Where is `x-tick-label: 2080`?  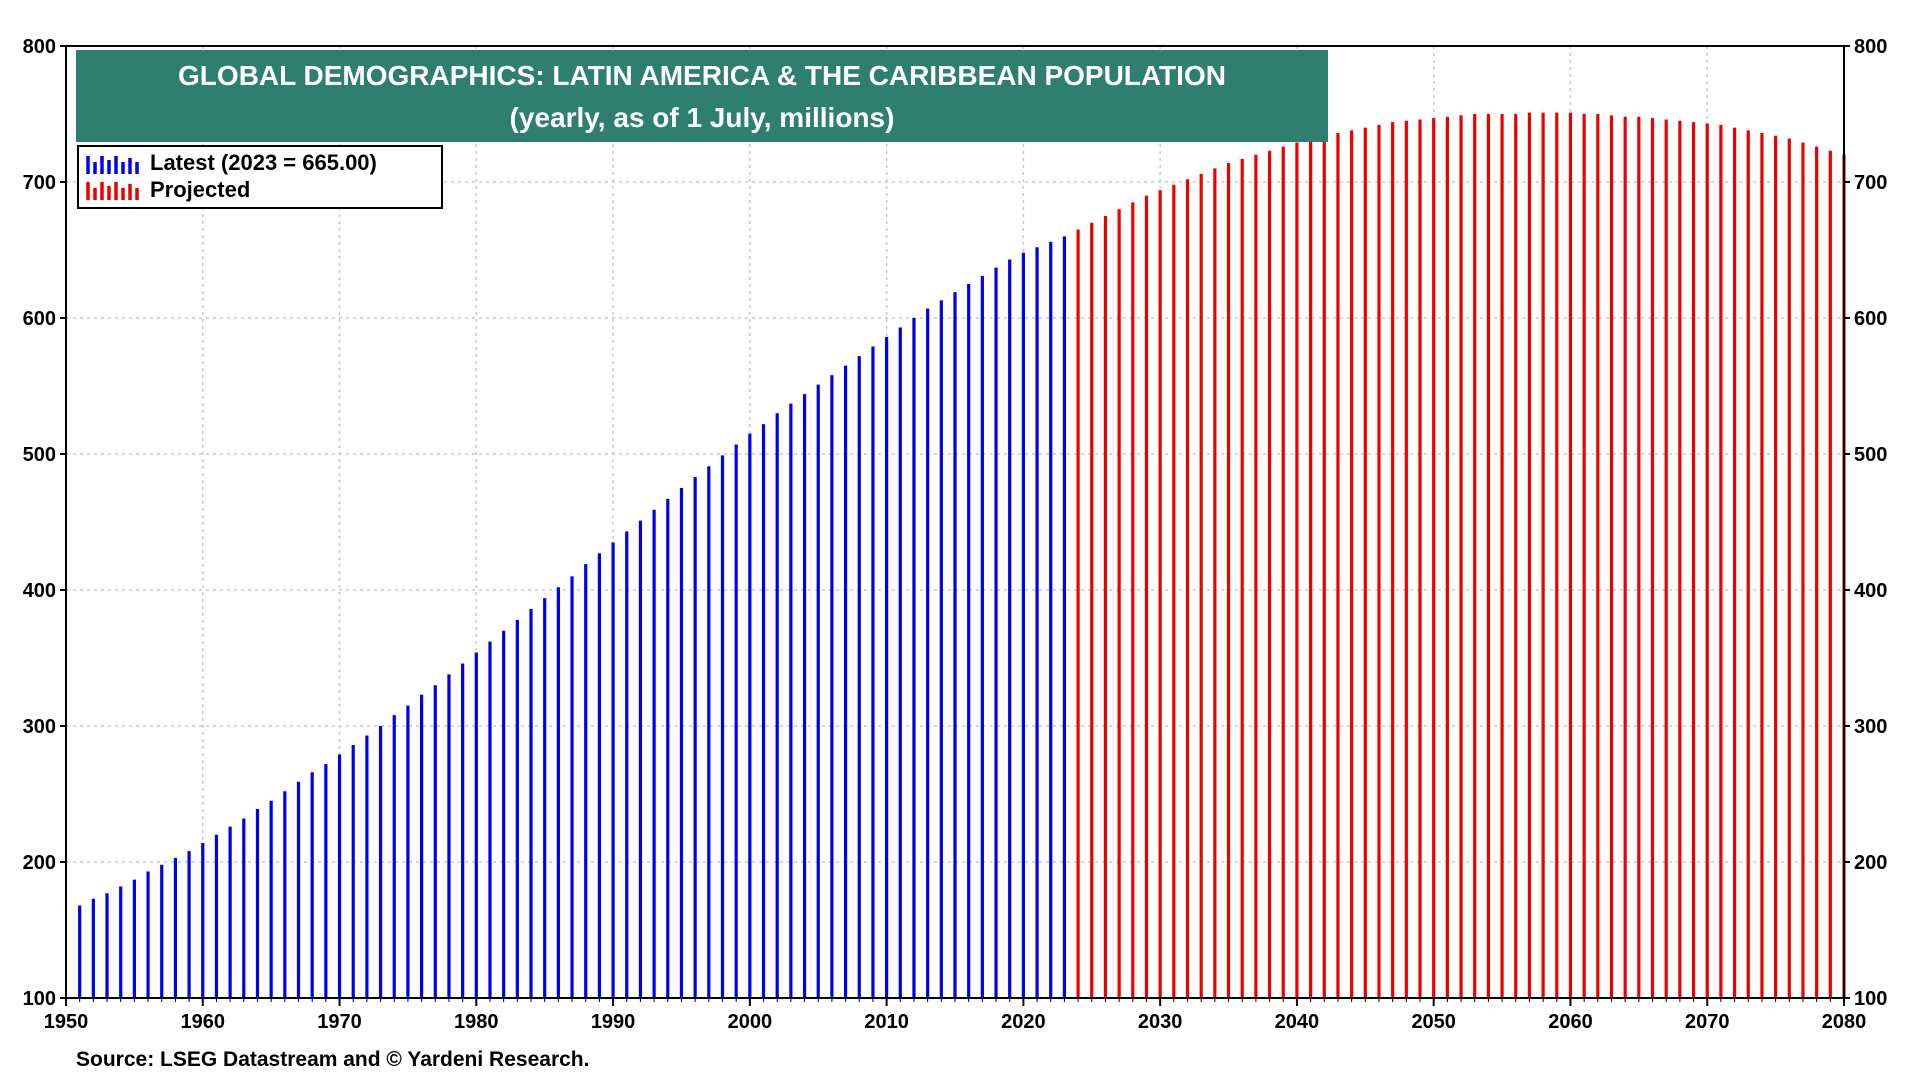 x-tick-label: 2080 is located at coordinates (1844, 1022).